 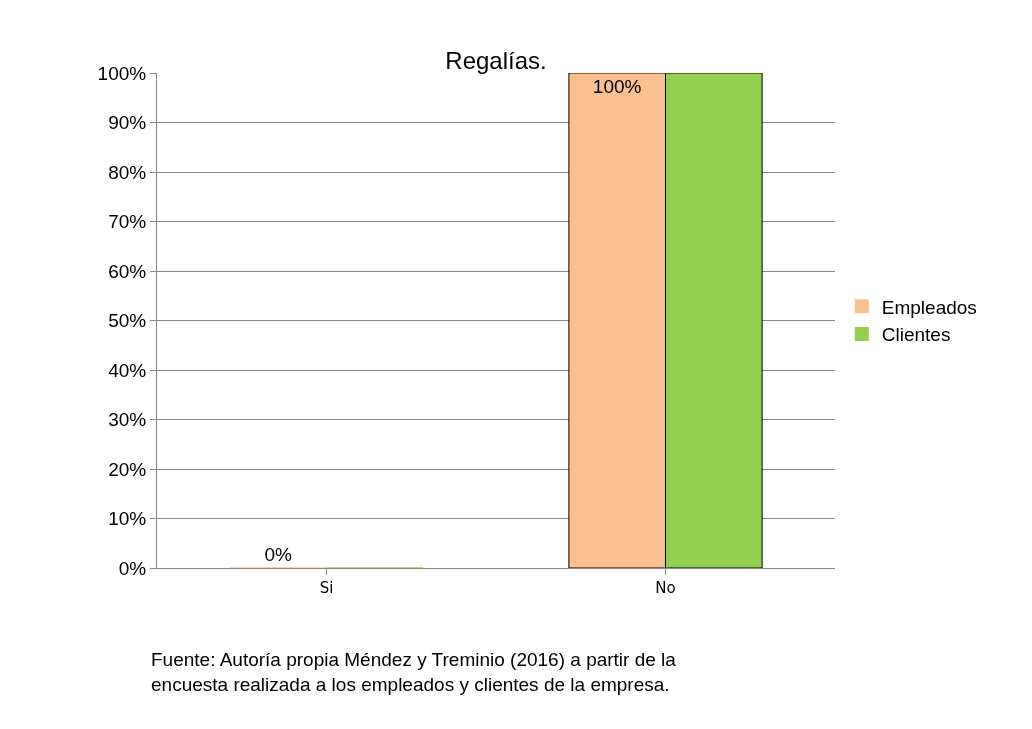 What do you see at coordinates (326, 588) in the screenshot?
I see `x-tick-label: Si` at bounding box center [326, 588].